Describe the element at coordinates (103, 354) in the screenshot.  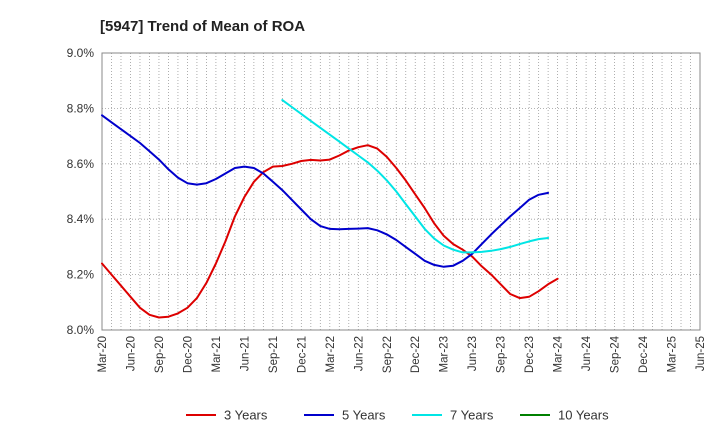
I see `x-tick-label: Mar-20` at that location.